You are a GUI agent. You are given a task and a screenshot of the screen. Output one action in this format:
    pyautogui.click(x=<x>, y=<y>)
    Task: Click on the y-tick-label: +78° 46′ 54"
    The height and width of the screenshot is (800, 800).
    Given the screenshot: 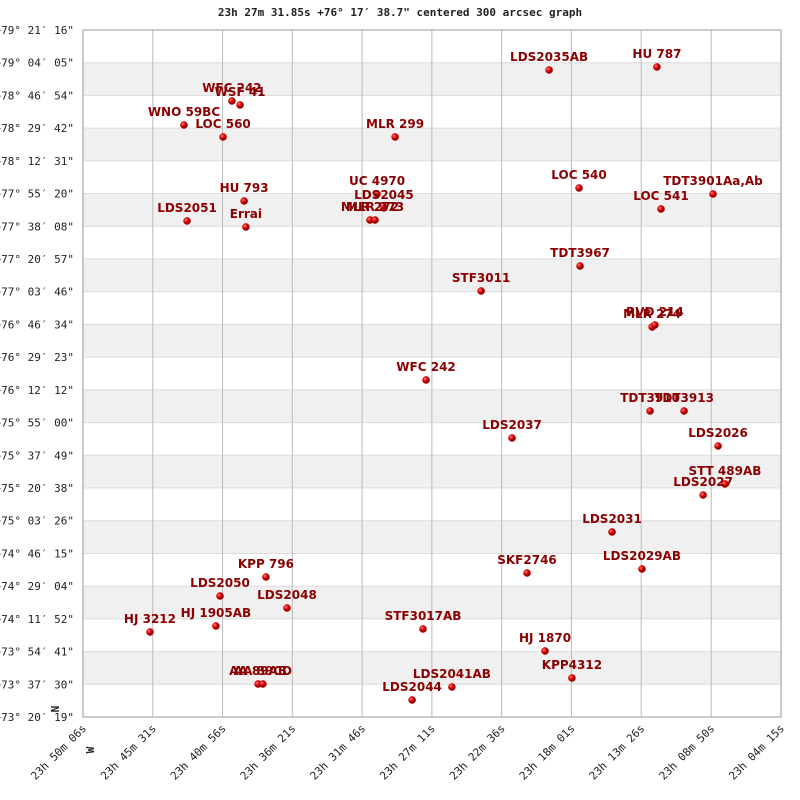 What is the action you would take?
    pyautogui.click(x=37, y=95)
    